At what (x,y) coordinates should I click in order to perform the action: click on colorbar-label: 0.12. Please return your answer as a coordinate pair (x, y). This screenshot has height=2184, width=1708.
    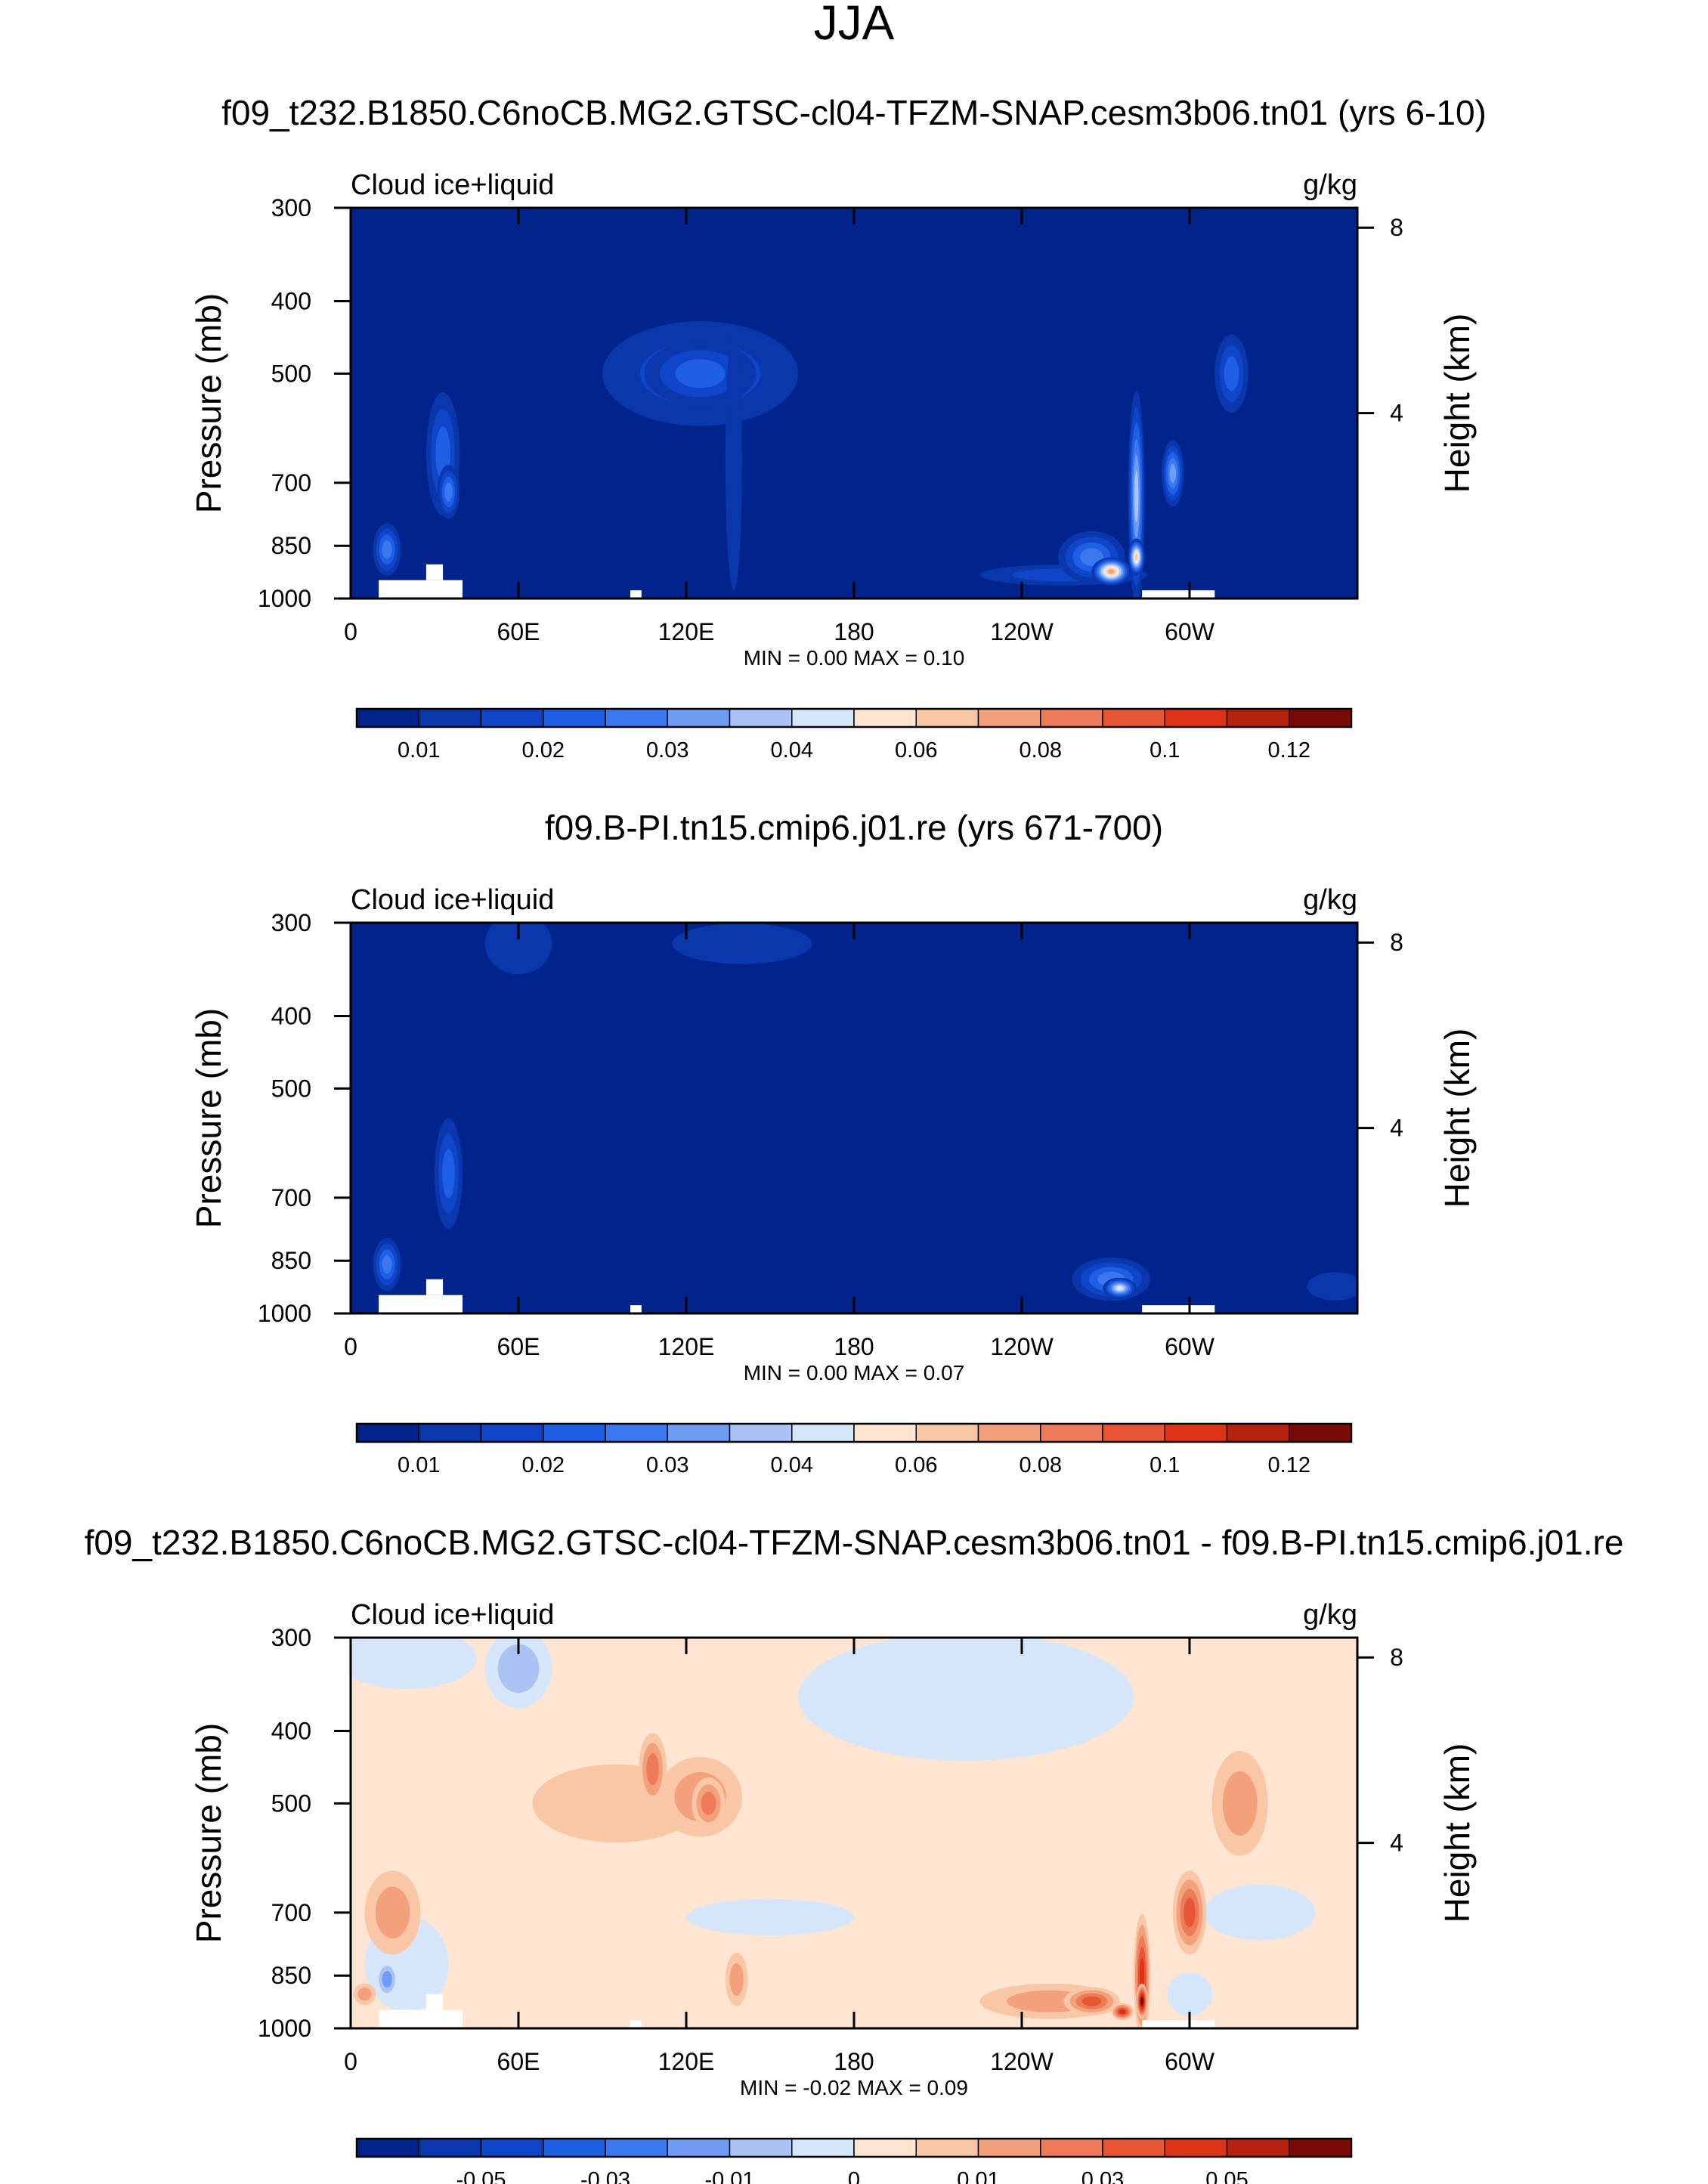
    Looking at the image, I should click on (1289, 1465).